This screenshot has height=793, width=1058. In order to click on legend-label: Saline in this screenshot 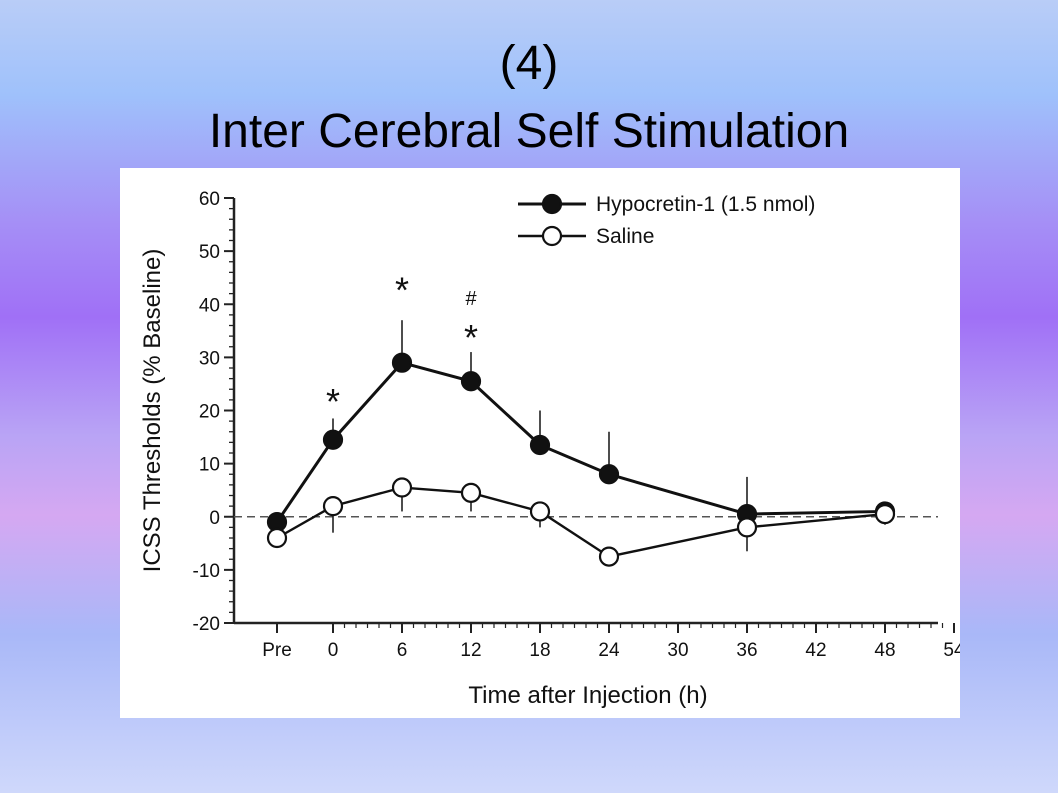, I will do `click(625, 236)`.